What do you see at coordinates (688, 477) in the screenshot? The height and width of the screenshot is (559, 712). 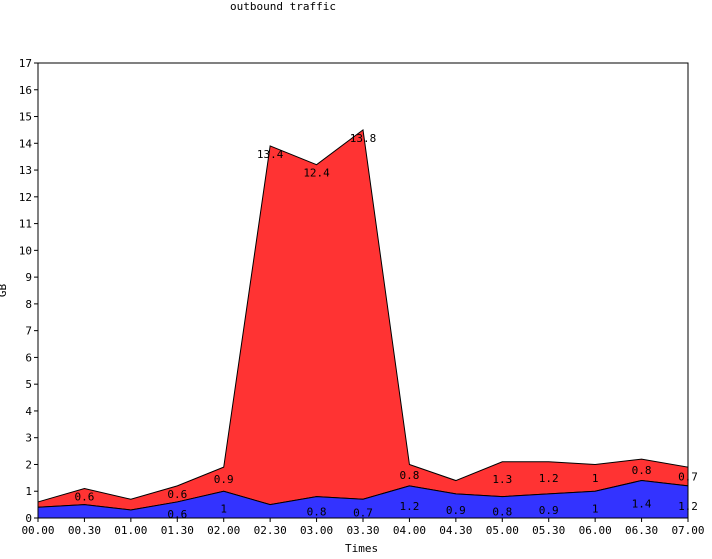 I see `data-label-top: 0.7` at bounding box center [688, 477].